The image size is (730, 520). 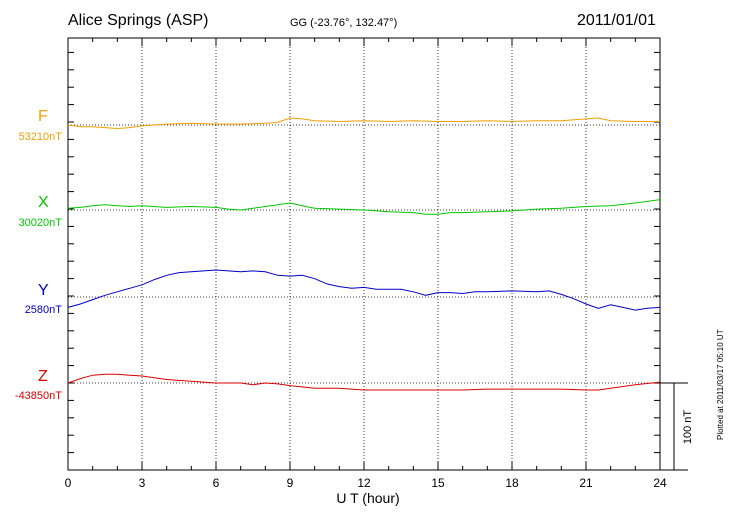 I want to click on x-axis-label: U T (hour), so click(x=367, y=498).